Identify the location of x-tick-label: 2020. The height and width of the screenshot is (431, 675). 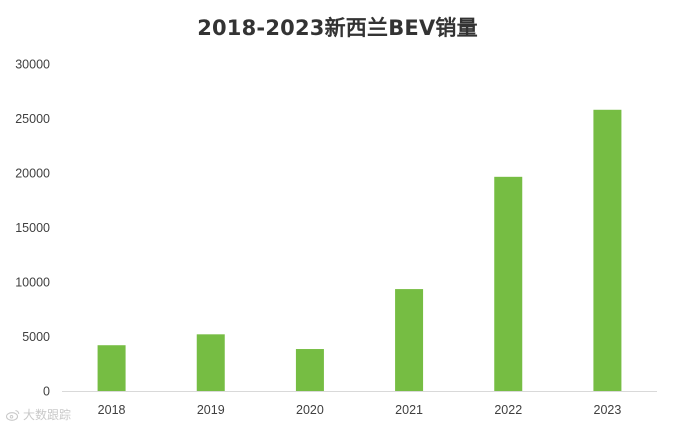
(310, 410).